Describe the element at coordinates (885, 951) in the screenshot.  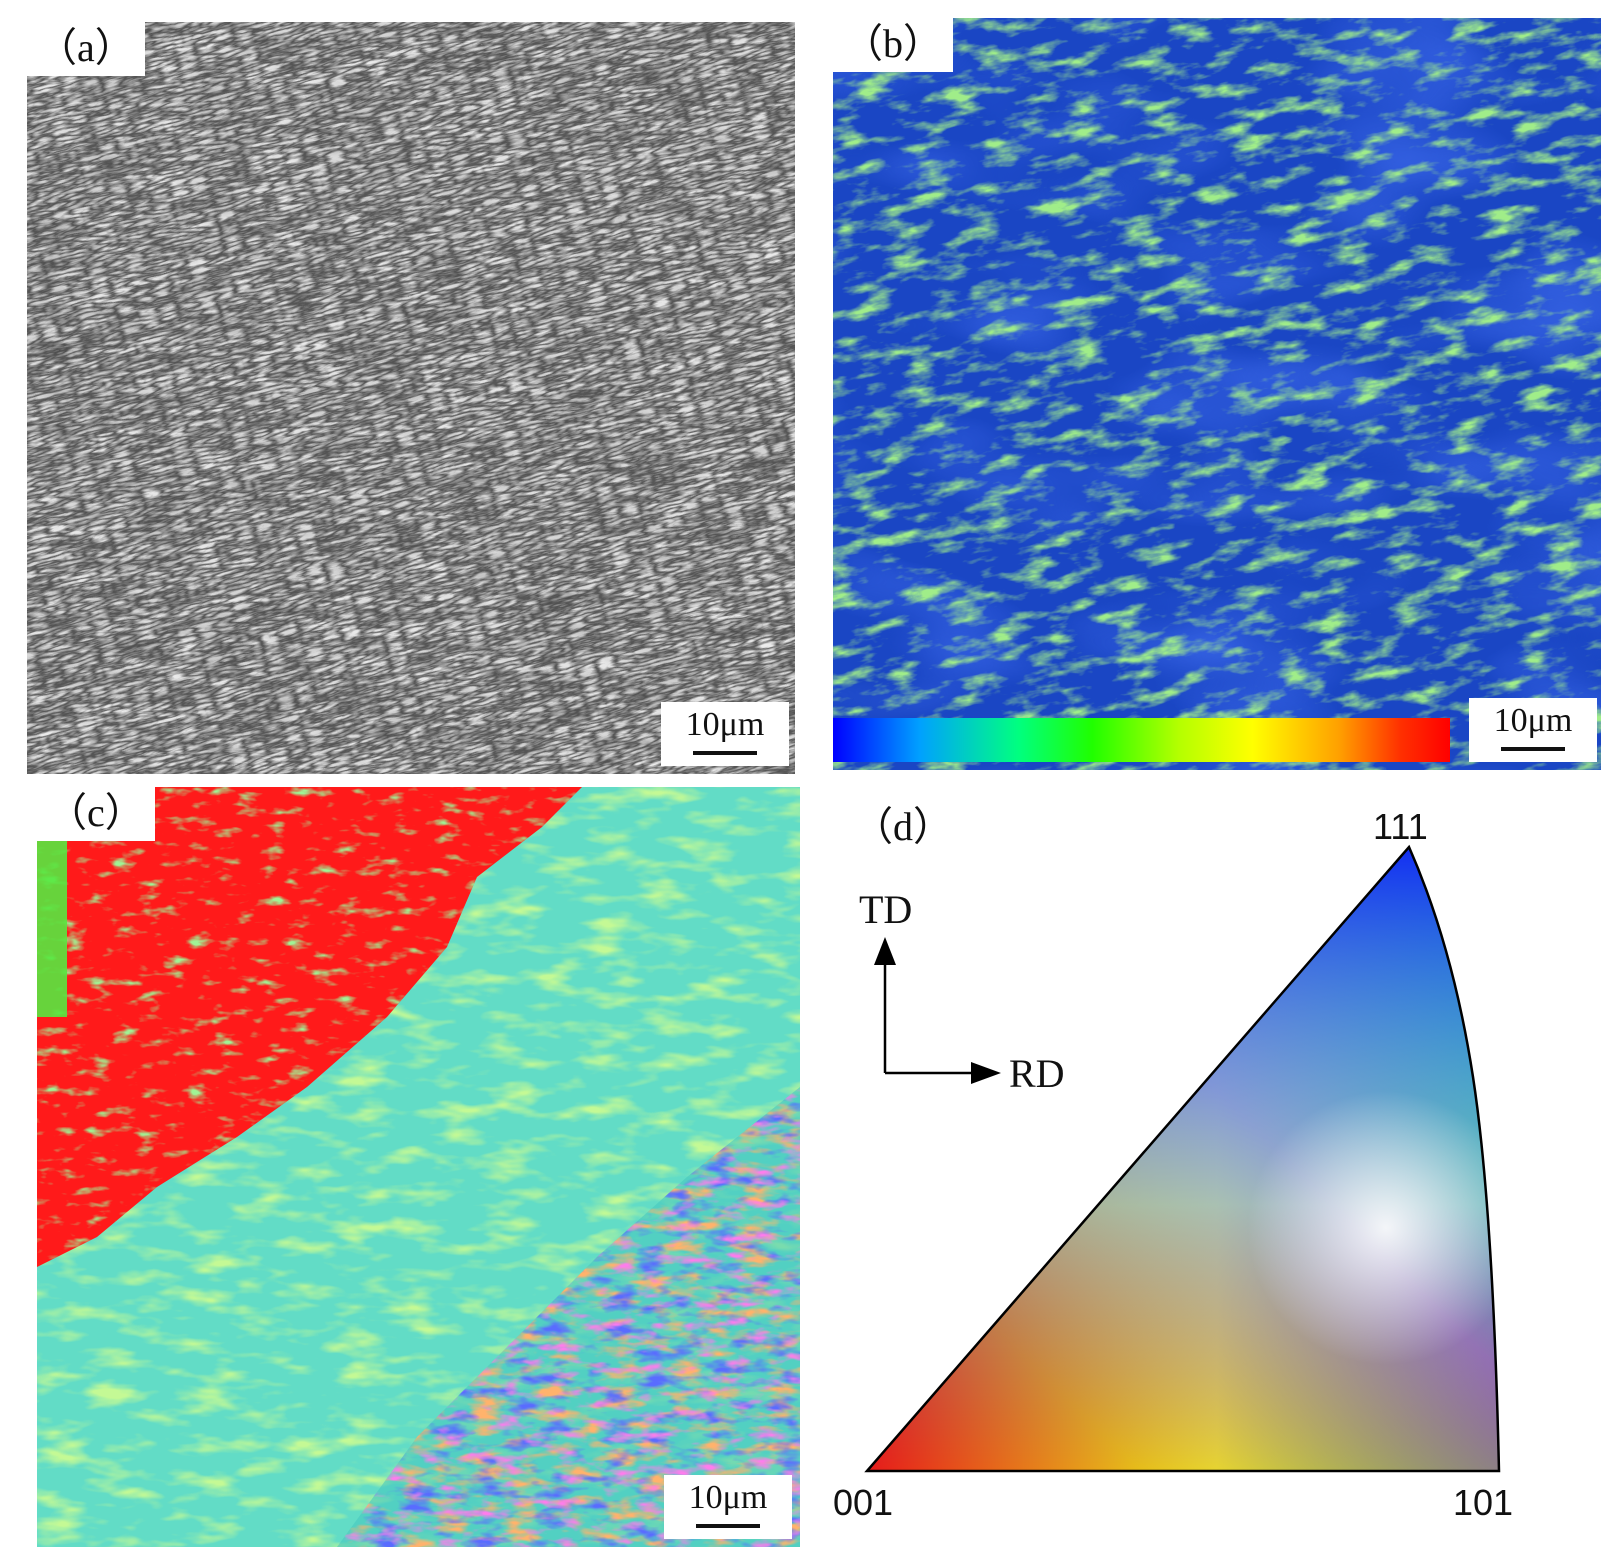
I see `td-arrow-head` at that location.